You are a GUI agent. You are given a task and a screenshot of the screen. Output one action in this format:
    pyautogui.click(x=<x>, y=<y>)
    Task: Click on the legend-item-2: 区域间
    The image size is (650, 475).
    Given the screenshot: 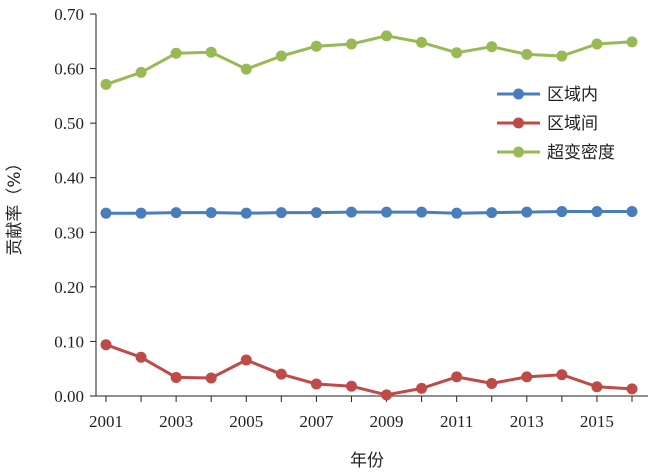 What is the action you would take?
    pyautogui.click(x=547, y=124)
    